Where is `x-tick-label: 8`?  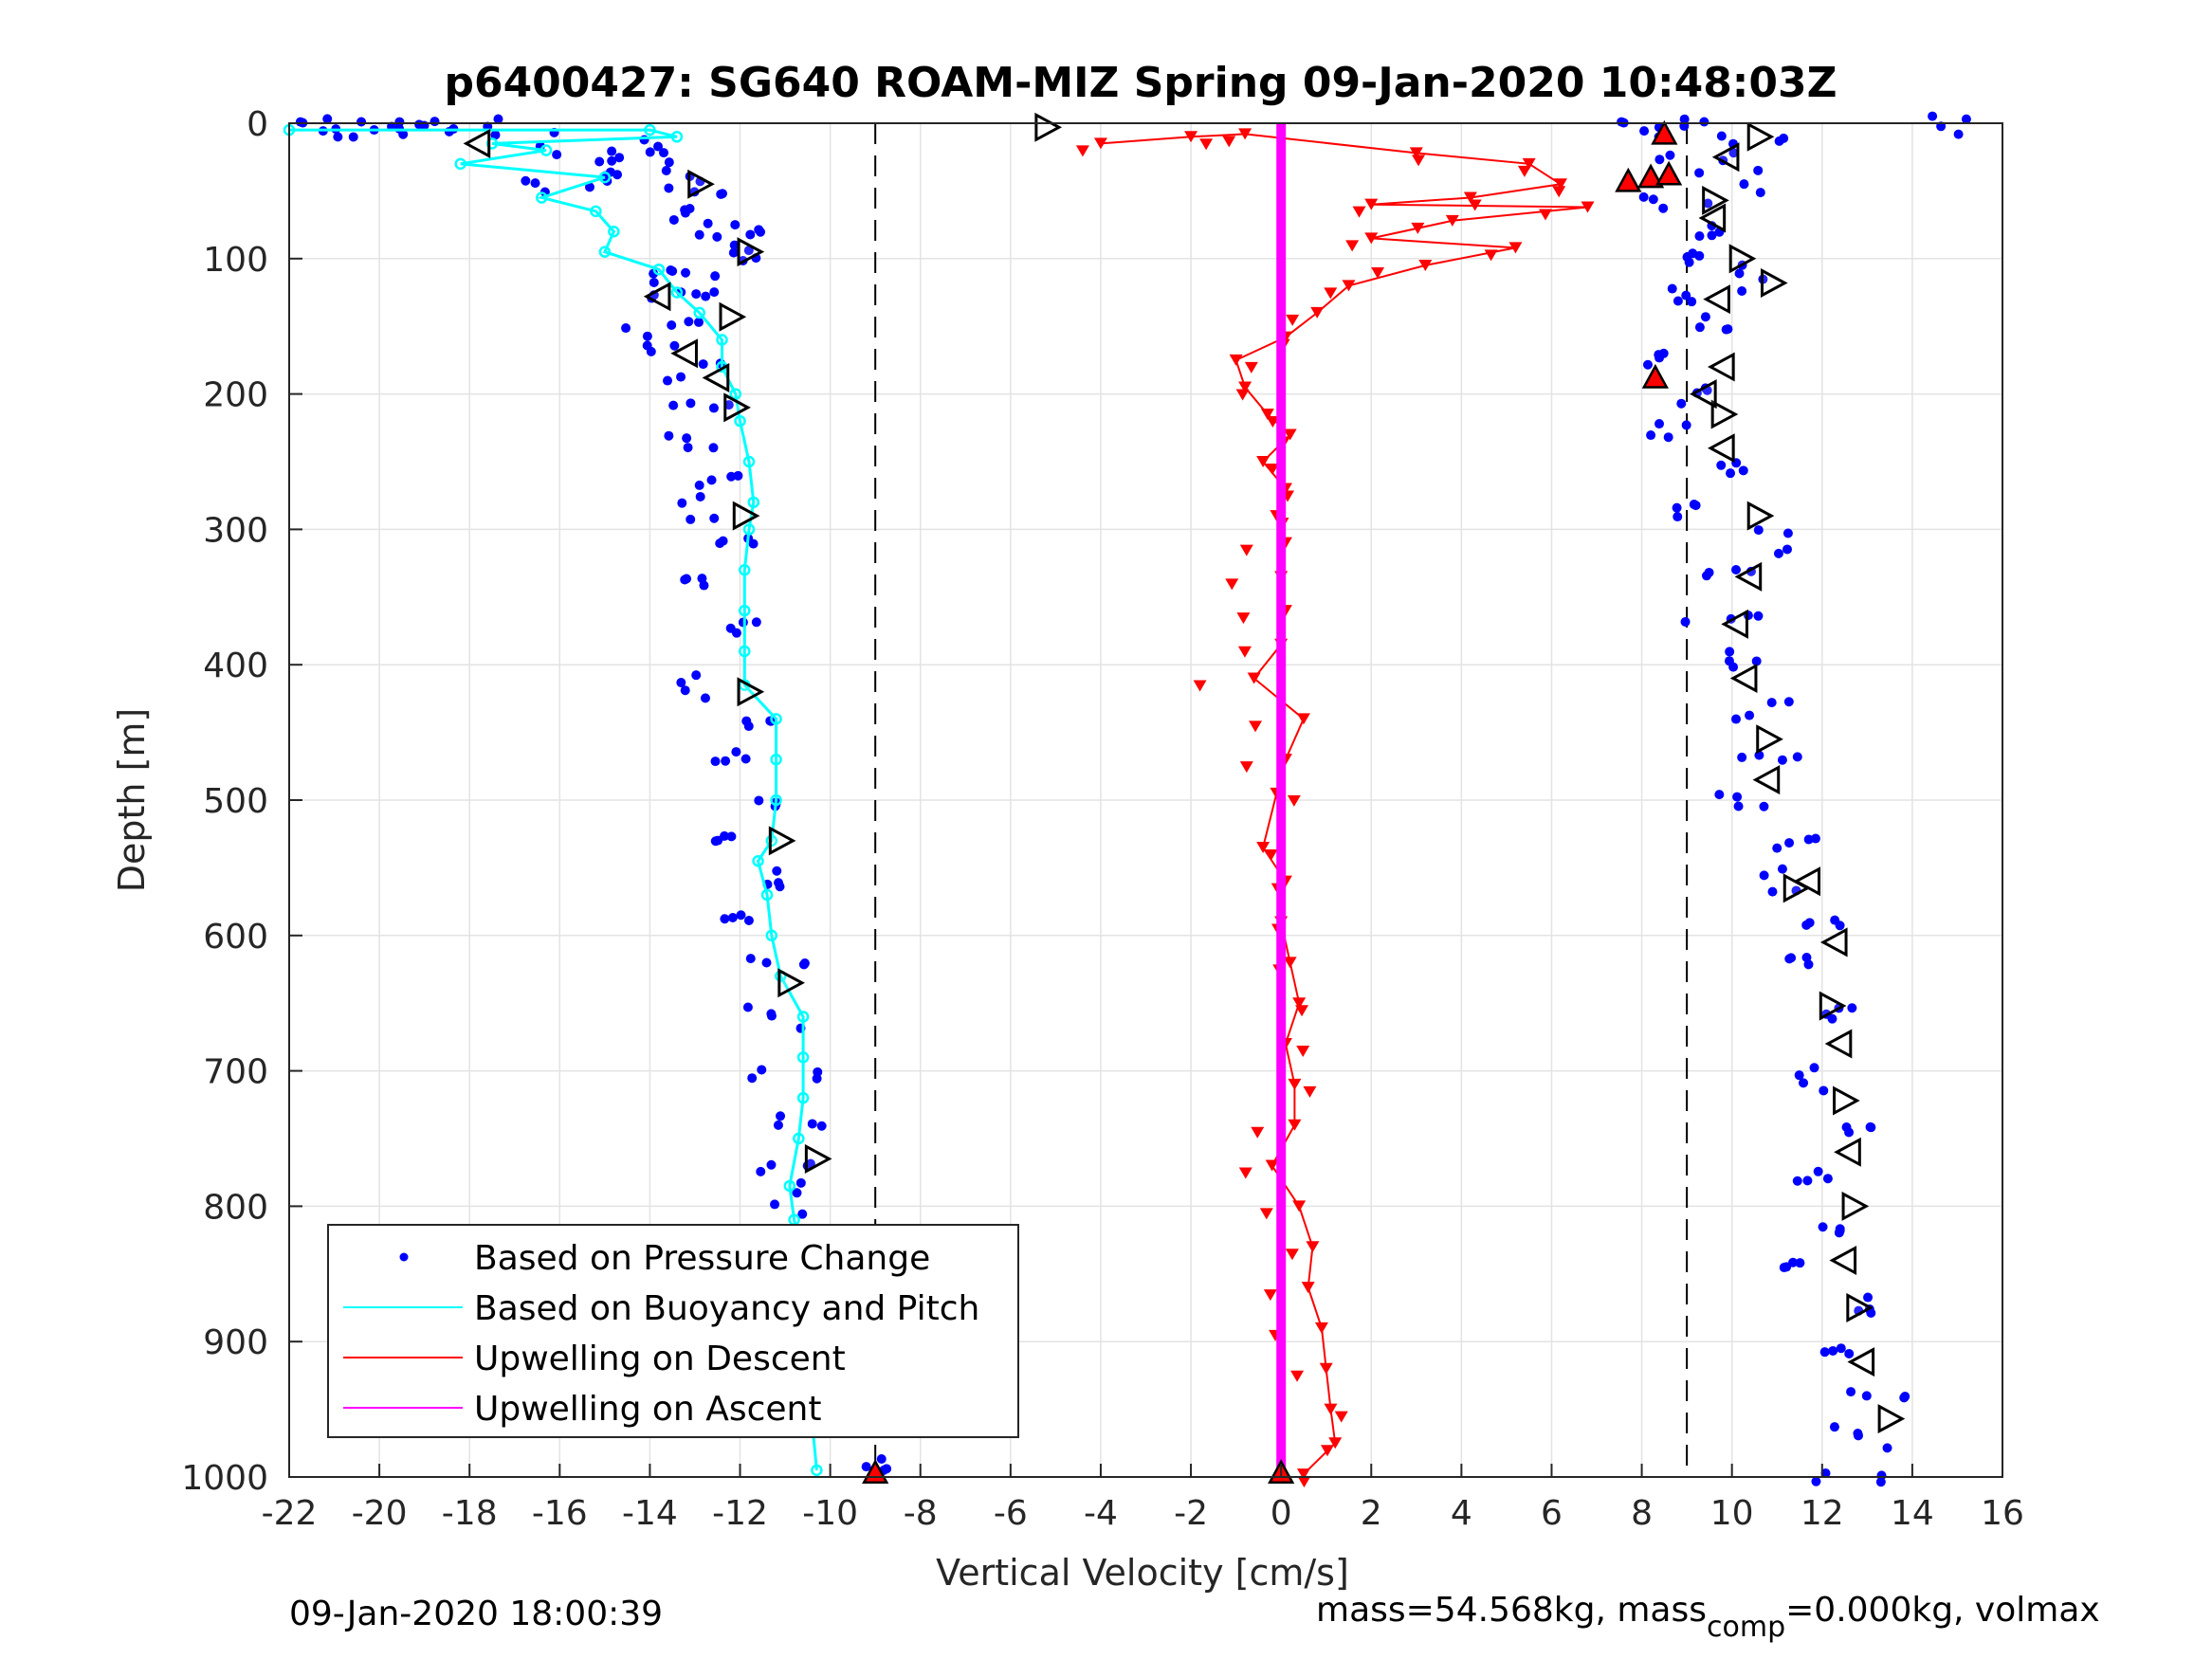 x-tick-label: 8 is located at coordinates (1642, 1513).